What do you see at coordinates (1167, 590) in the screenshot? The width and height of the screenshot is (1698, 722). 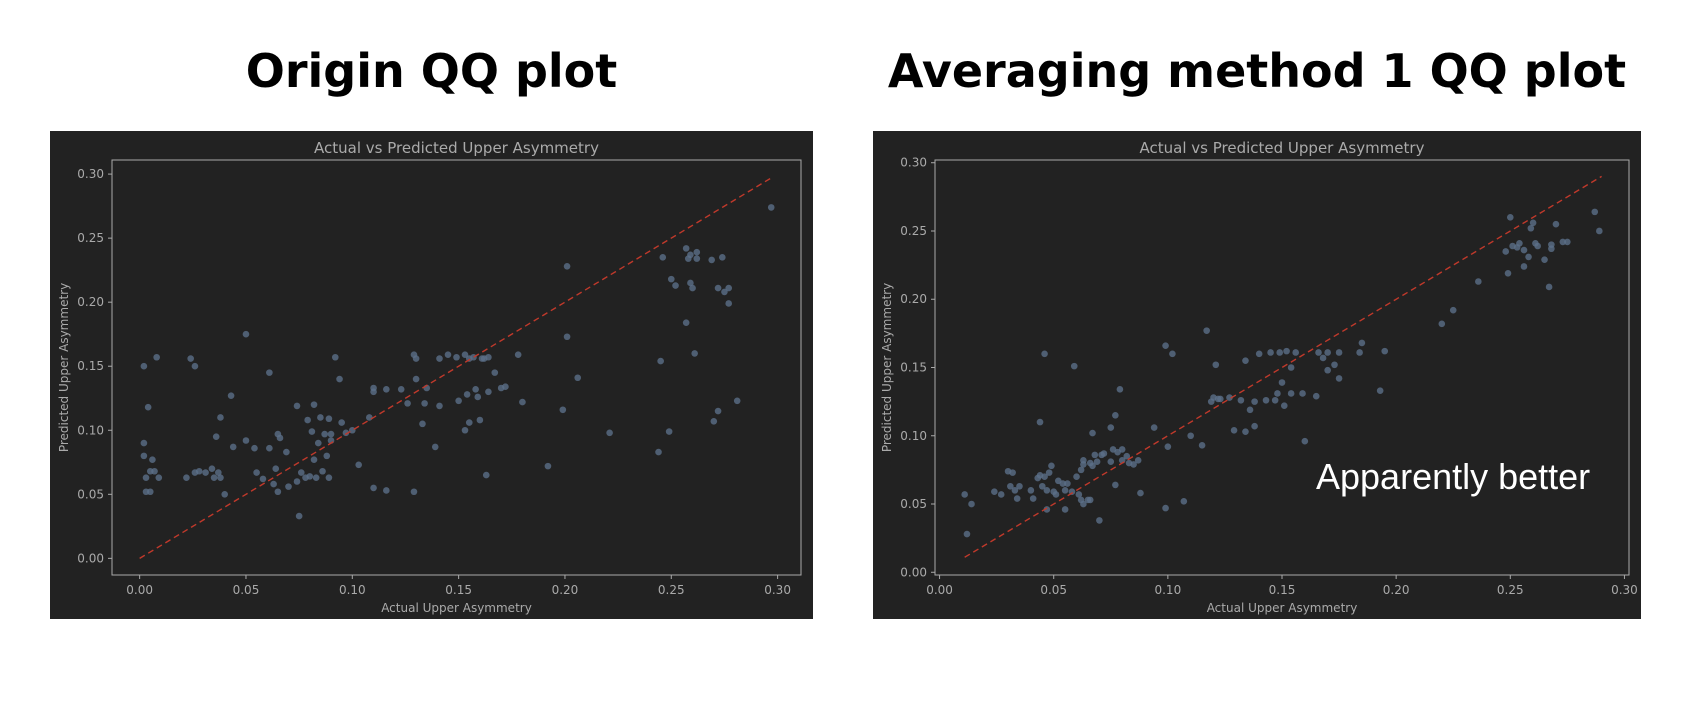 I see `chart1-xtick-label: 0.10` at bounding box center [1167, 590].